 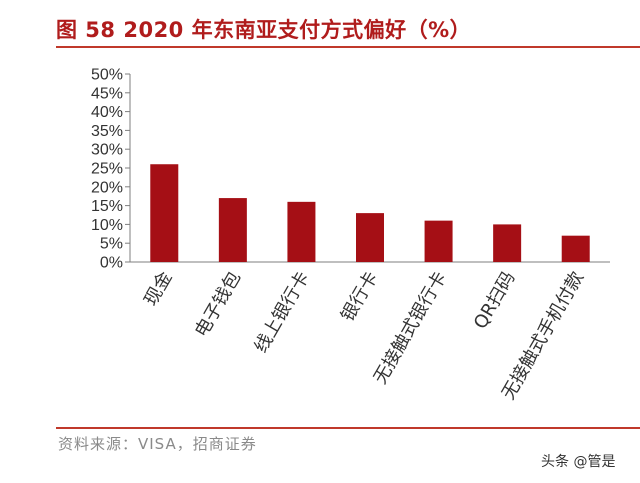 I want to click on y-tick-label: 35%, so click(x=107, y=131).